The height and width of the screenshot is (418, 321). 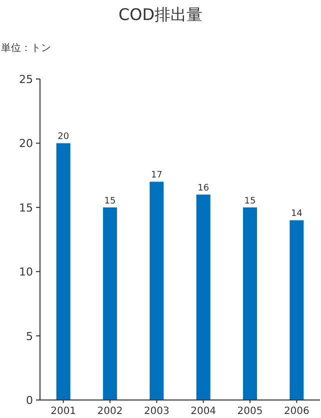 What do you see at coordinates (204, 189) in the screenshot?
I see `data-label: 16` at bounding box center [204, 189].